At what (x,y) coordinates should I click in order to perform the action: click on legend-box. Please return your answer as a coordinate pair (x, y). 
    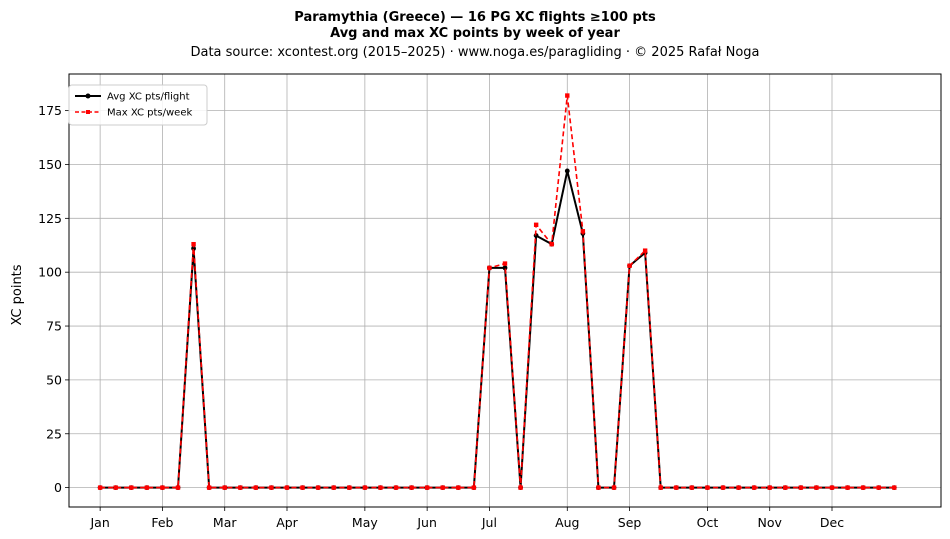
    Looking at the image, I should click on (138, 105).